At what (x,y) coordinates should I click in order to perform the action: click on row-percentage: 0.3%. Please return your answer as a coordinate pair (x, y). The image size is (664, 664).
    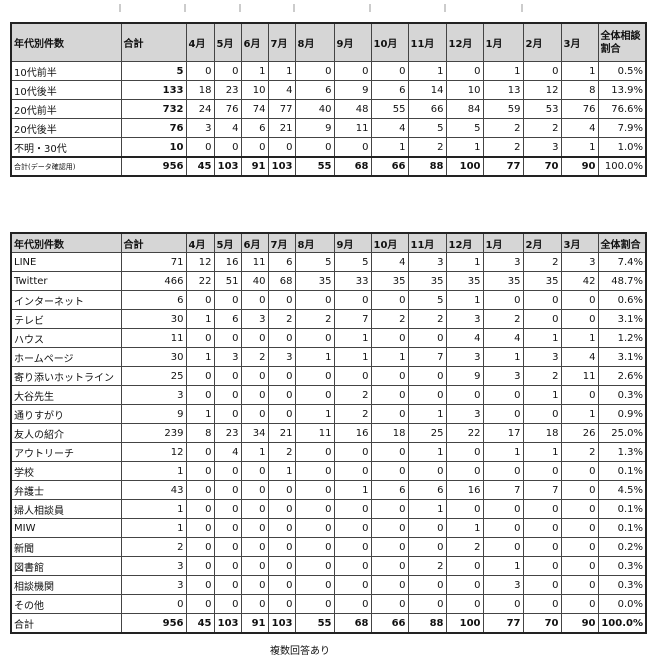
    Looking at the image, I should click on (622, 395).